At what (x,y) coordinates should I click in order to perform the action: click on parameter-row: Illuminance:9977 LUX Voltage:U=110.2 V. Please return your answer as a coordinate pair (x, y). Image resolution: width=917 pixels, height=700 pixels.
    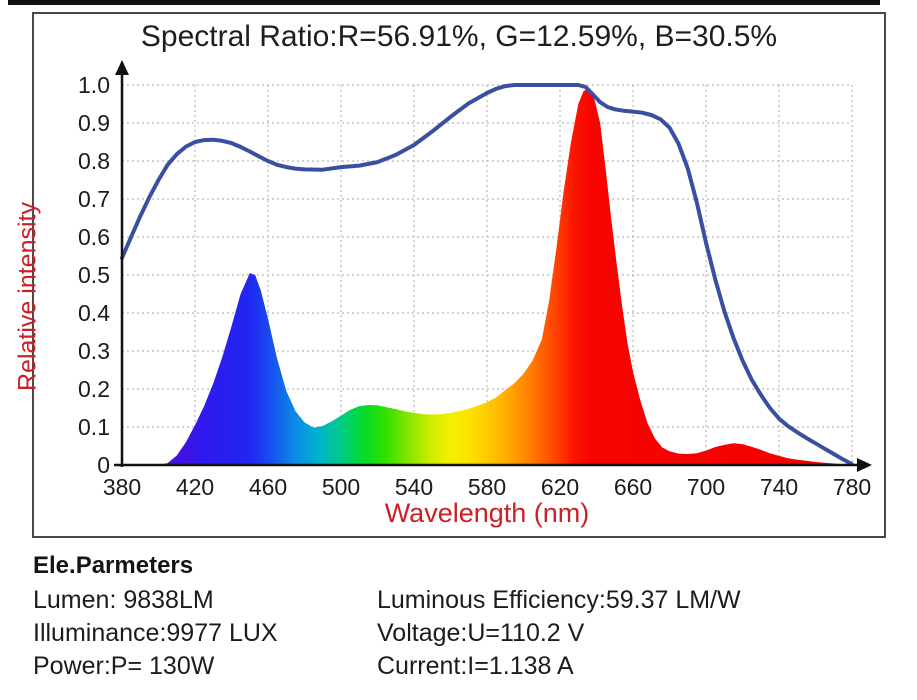
    Looking at the image, I should click on (458, 635).